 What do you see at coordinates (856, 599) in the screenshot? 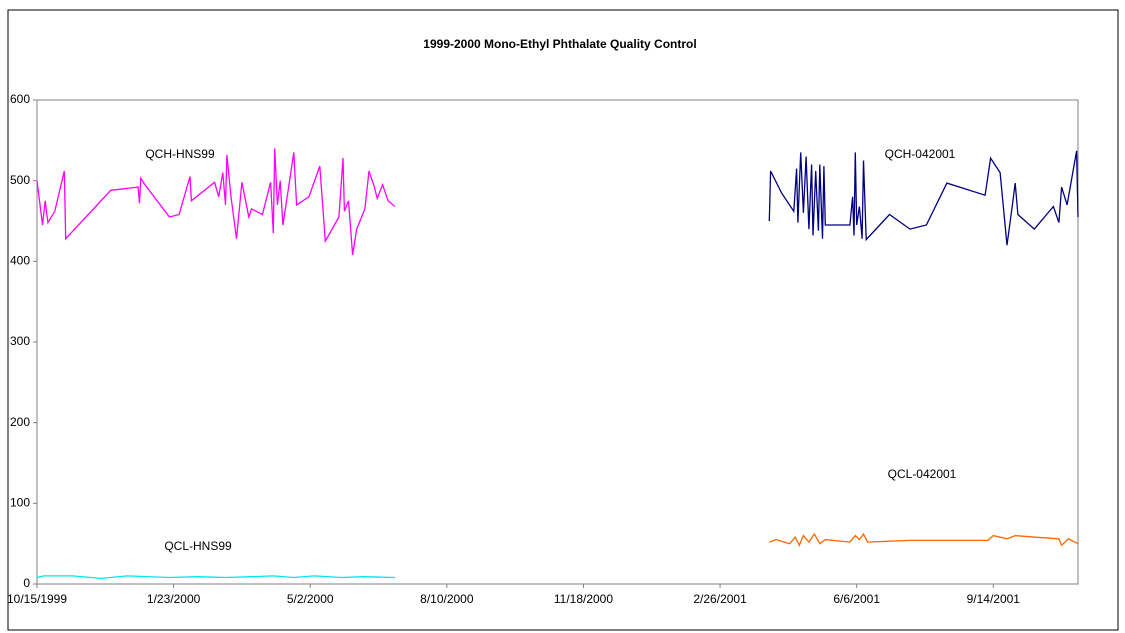
I see `x-tick-label: 6/6/2001` at bounding box center [856, 599].